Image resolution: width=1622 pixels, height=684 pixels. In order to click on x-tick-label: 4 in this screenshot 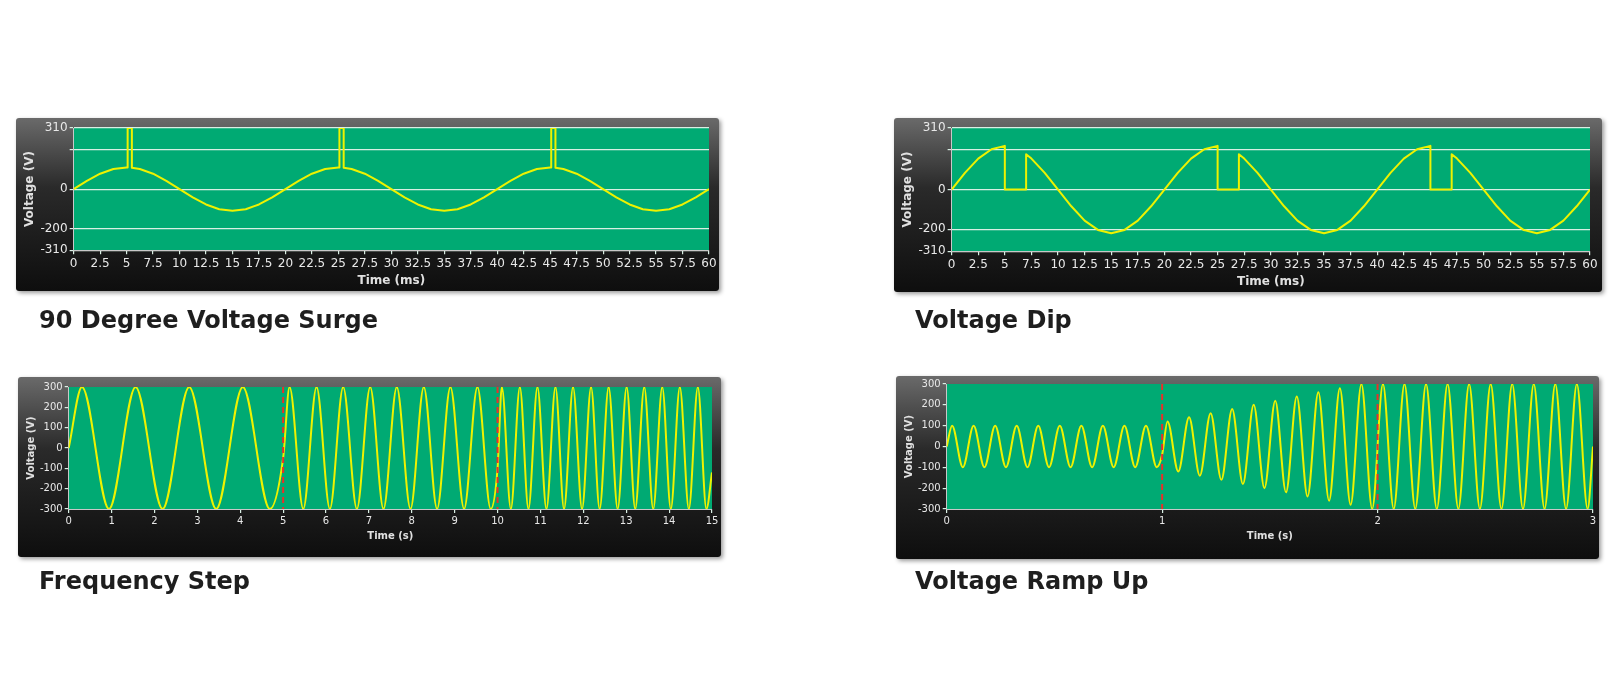, I will do `click(240, 520)`.